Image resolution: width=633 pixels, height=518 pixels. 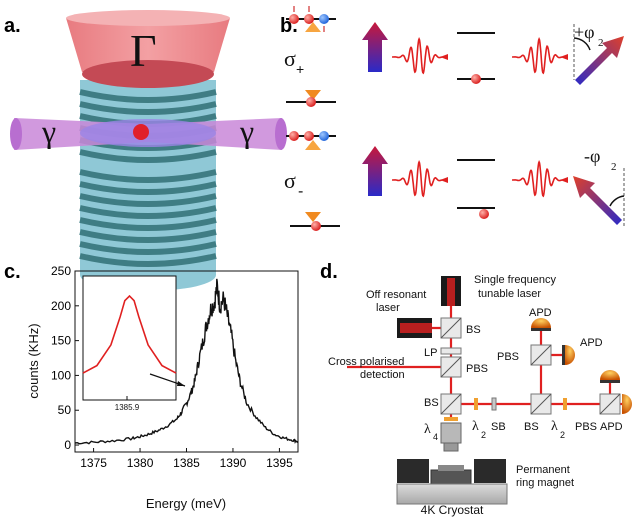 What do you see at coordinates (452, 510) in the screenshot?
I see `cryostat-label: 4K Cryostat` at bounding box center [452, 510].